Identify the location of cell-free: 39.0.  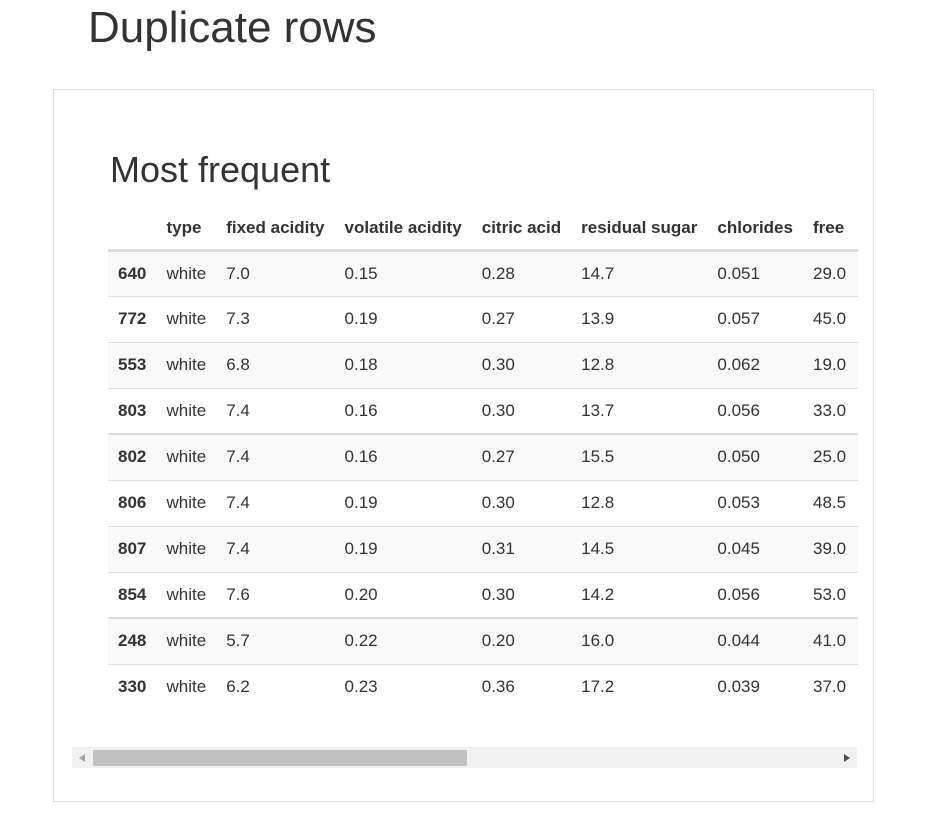
(830, 548).